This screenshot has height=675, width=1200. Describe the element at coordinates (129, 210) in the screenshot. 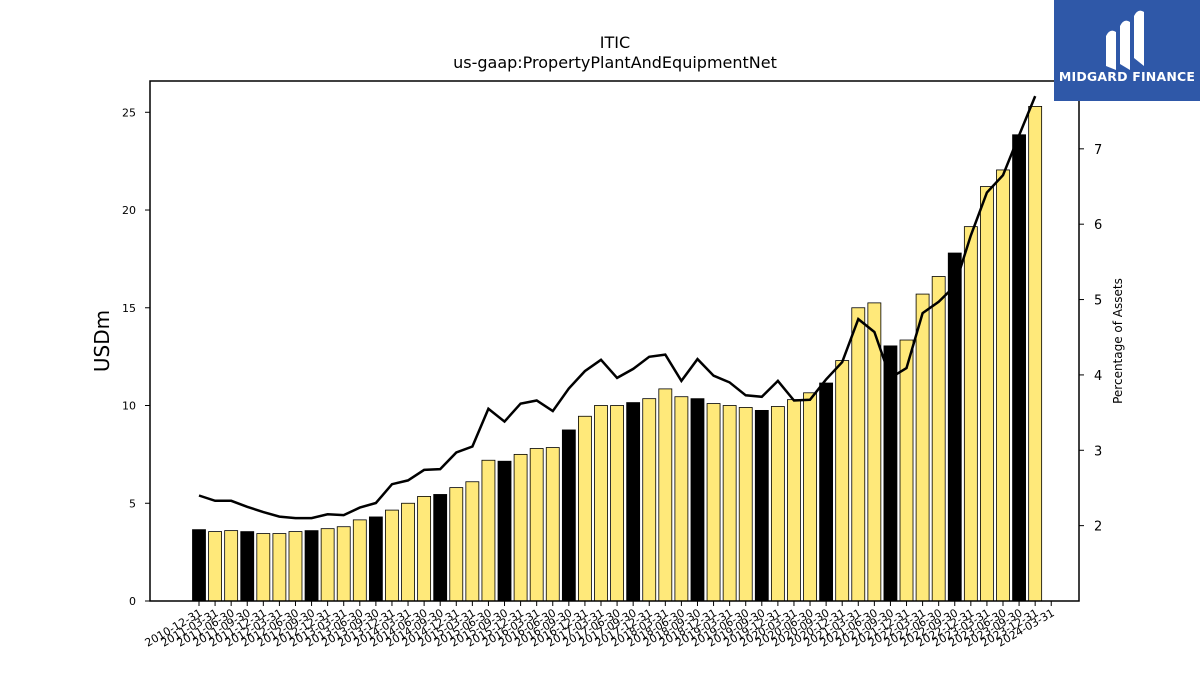

I see `y-tick-label: 20` at that location.